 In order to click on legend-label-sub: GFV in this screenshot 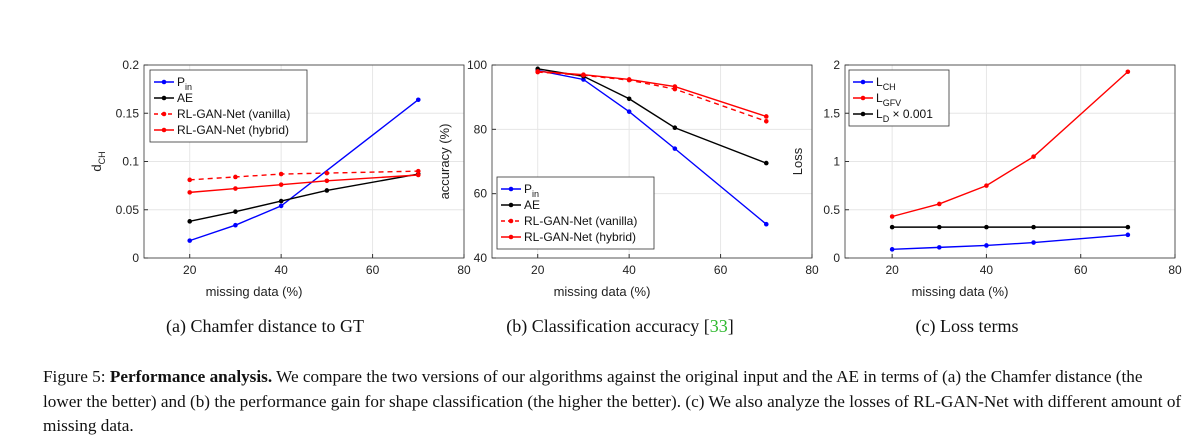, I will do `click(892, 103)`.